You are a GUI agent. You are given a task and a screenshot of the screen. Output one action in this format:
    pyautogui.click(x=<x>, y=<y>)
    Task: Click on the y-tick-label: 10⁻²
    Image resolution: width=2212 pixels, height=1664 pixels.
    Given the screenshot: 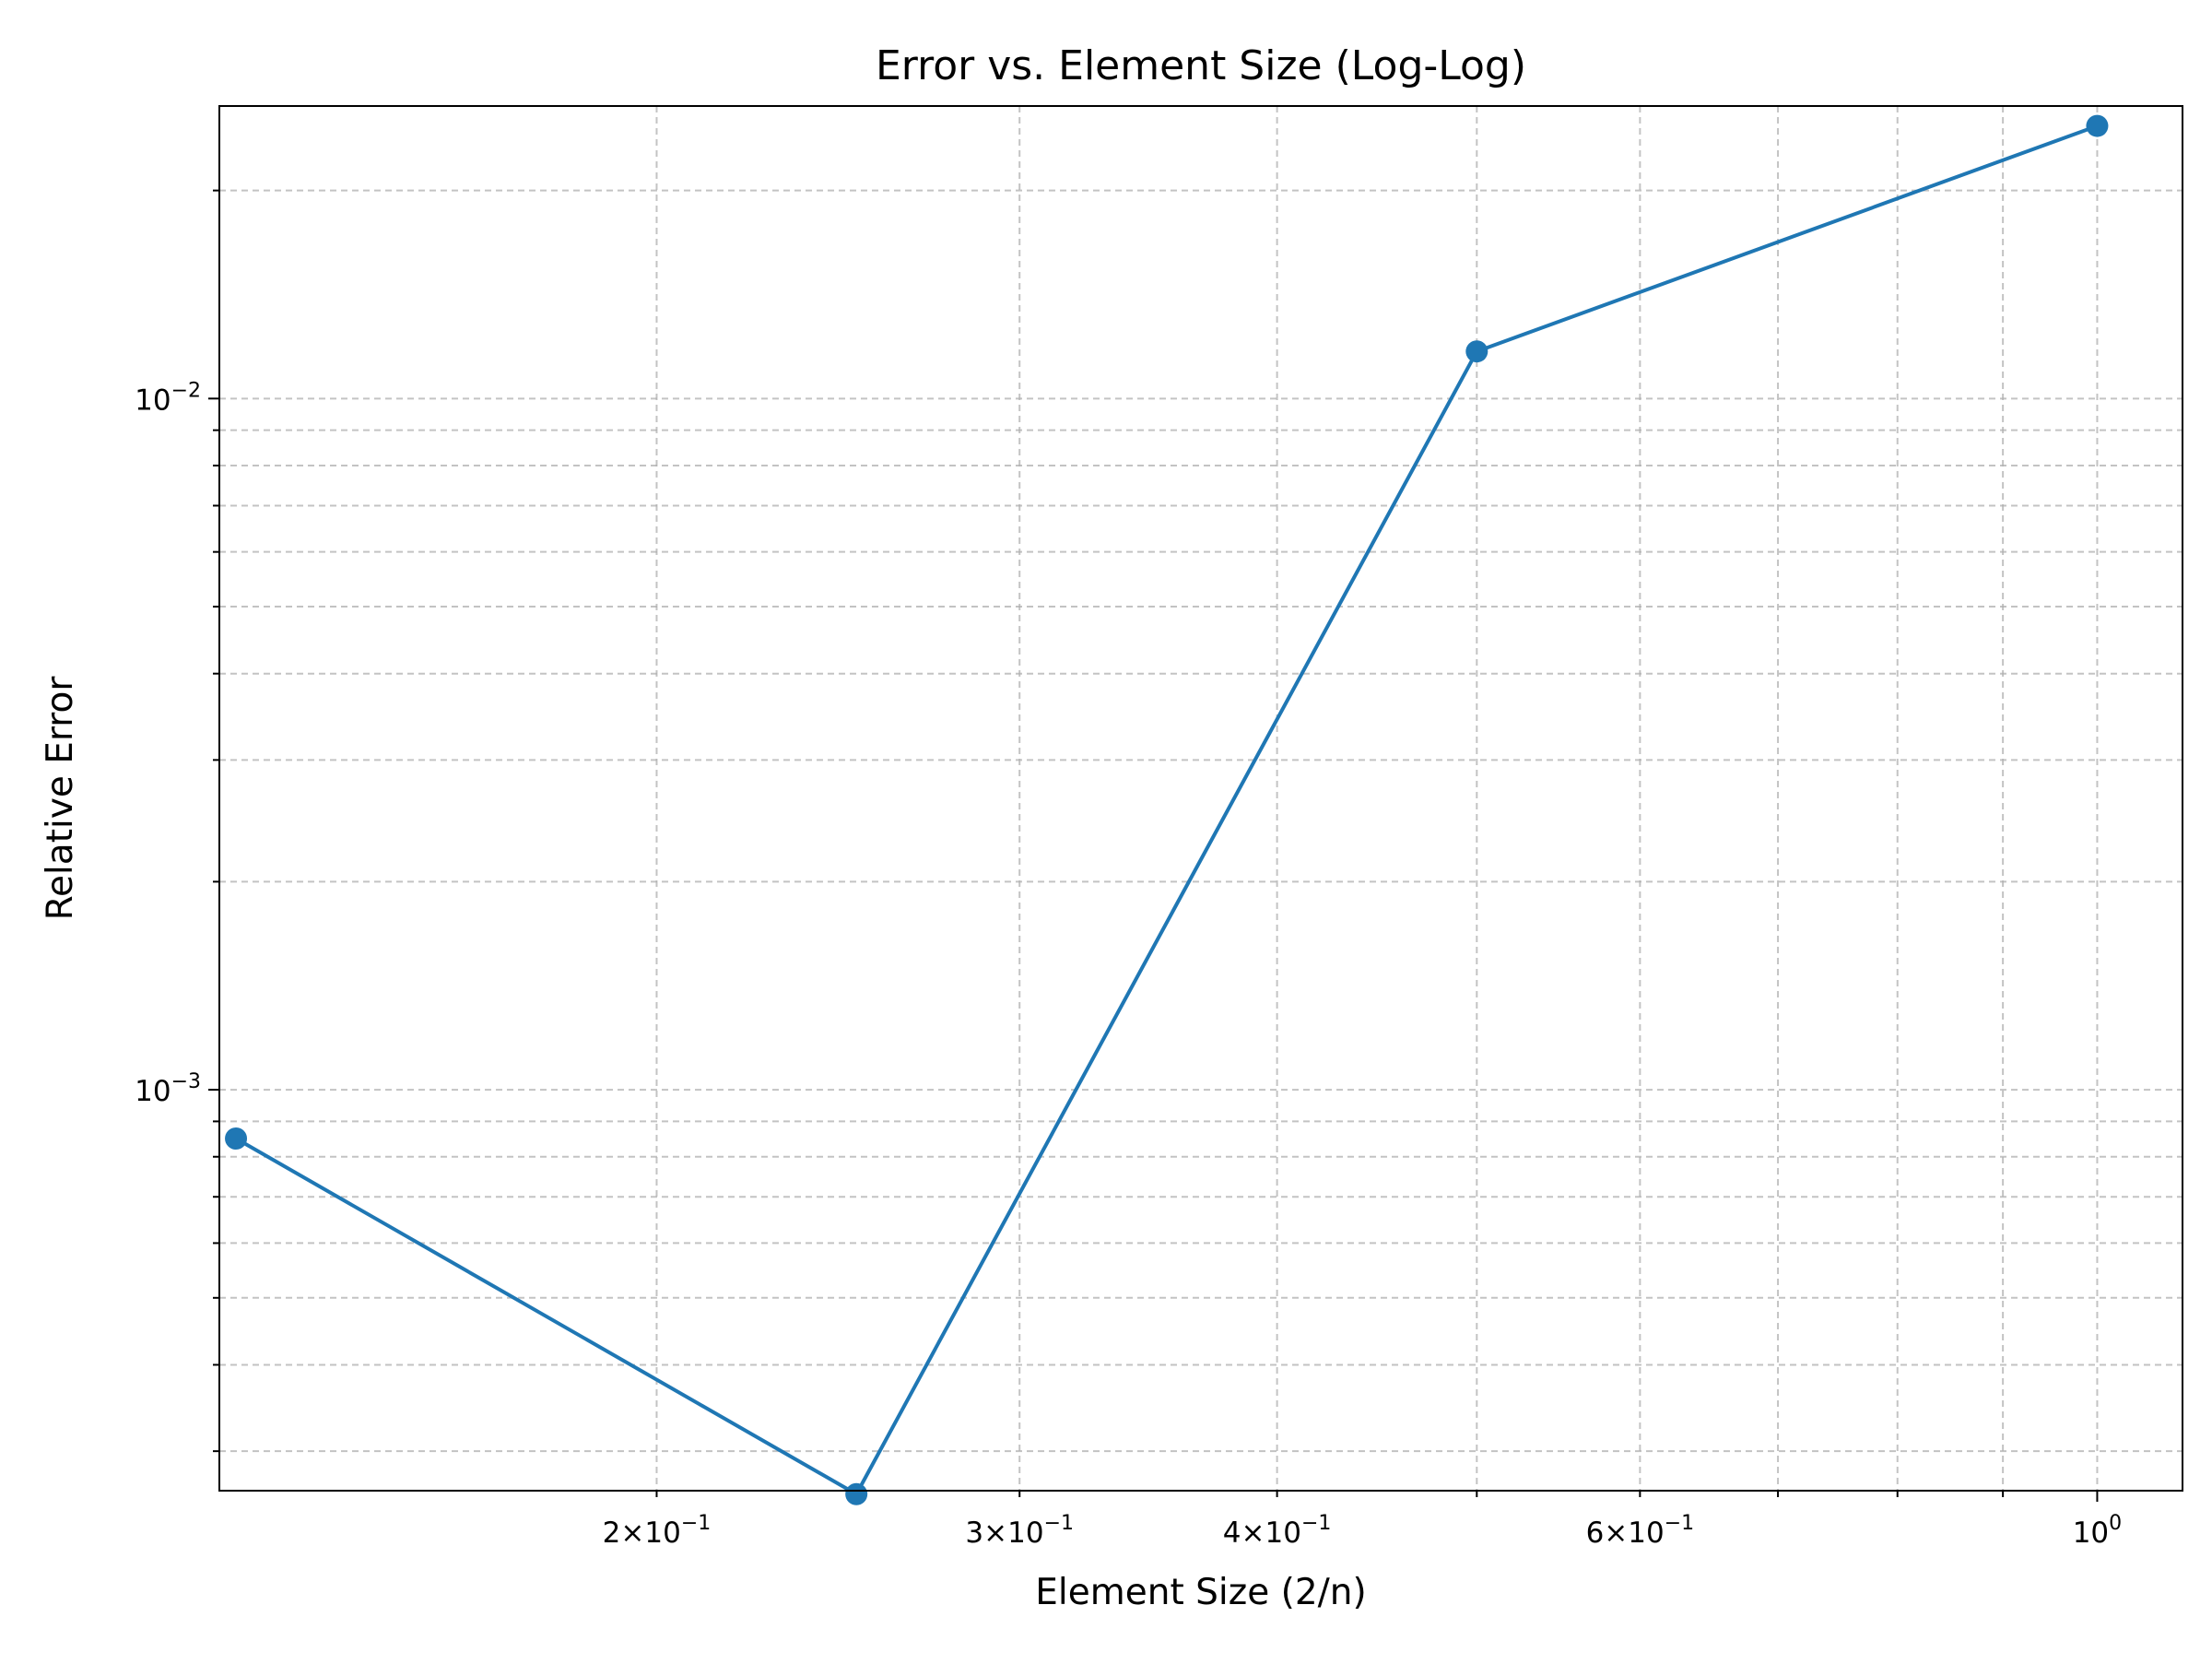 What is the action you would take?
    pyautogui.click(x=168, y=398)
    